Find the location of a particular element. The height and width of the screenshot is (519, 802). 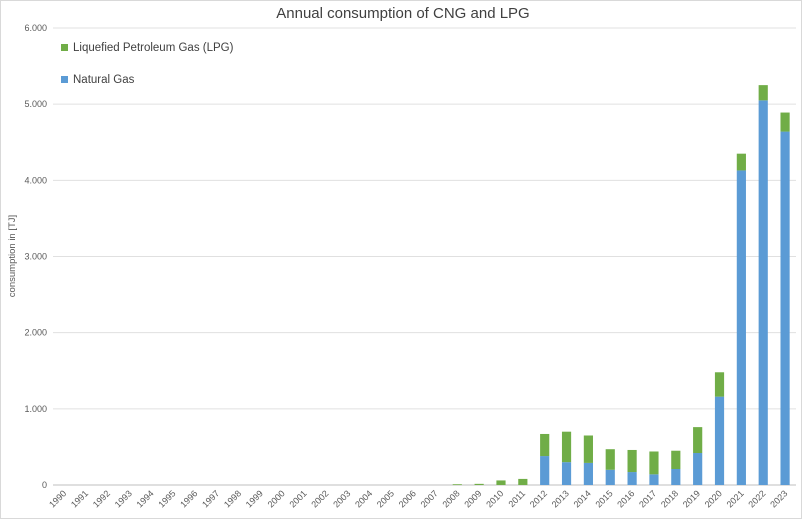

x-tick-label: 1995 is located at coordinates (166, 498).